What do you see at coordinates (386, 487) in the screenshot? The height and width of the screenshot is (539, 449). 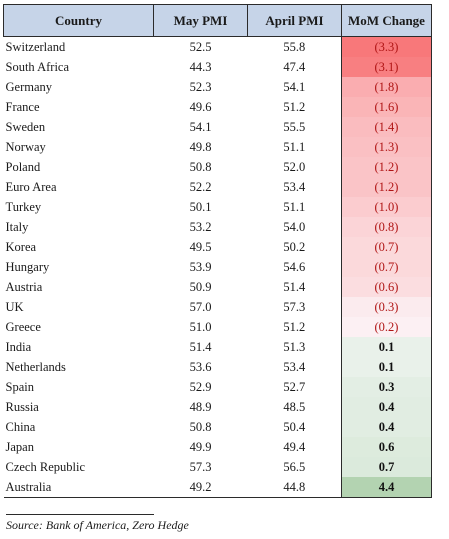 I see `mom-change-cell: 4.4` at bounding box center [386, 487].